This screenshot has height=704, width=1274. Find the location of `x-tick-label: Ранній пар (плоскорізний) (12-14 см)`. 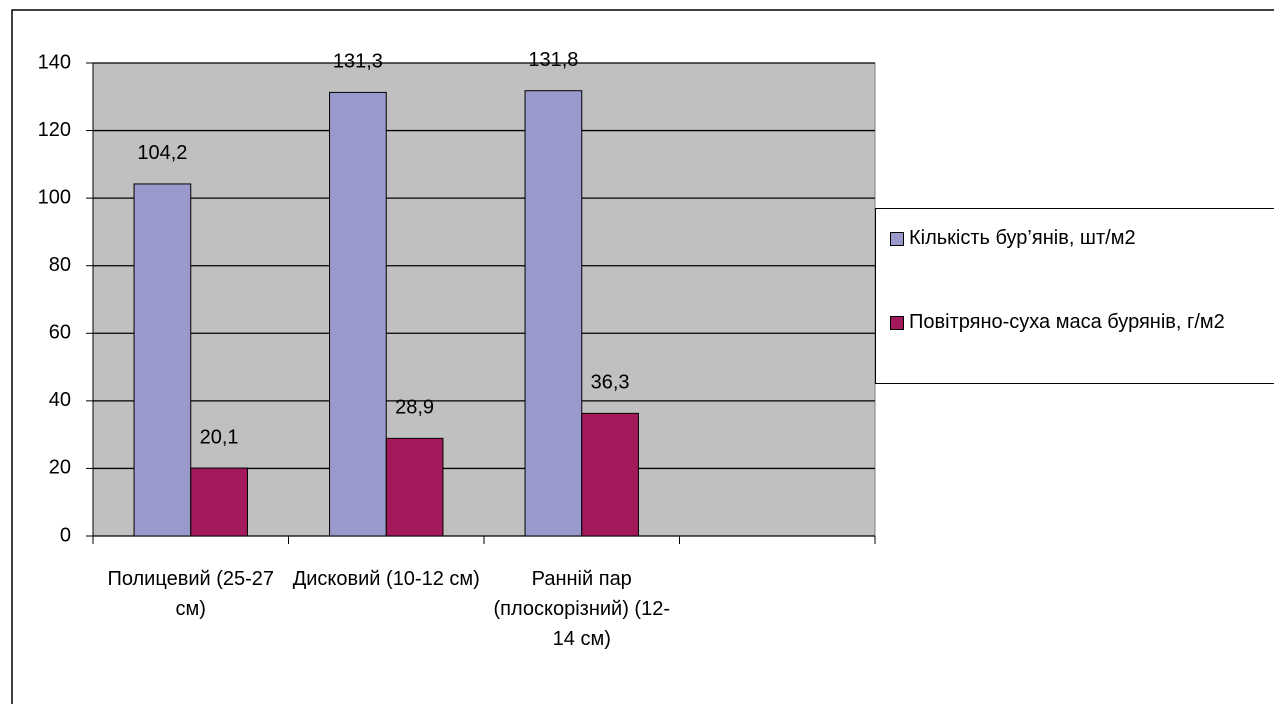

x-tick-label: Ранній пар (плоскорізний) (12-14 см) is located at coordinates (581, 609).